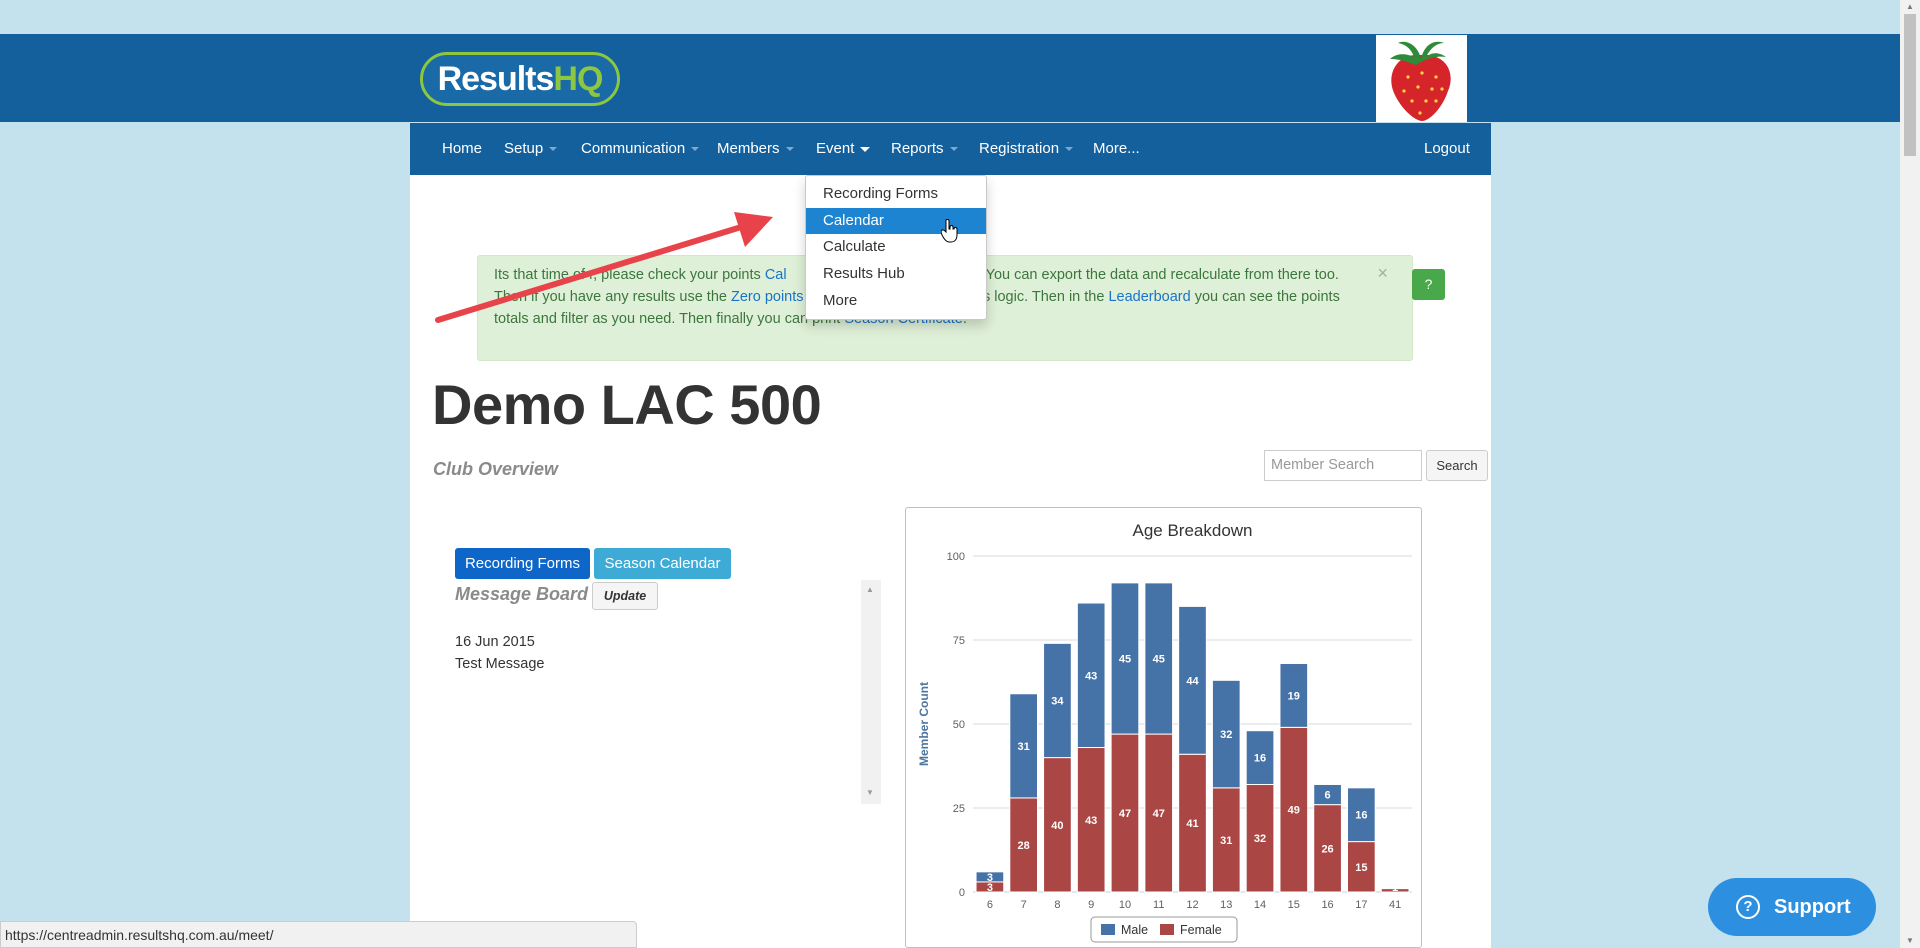  I want to click on member-search-input: Member Search, so click(1343, 465).